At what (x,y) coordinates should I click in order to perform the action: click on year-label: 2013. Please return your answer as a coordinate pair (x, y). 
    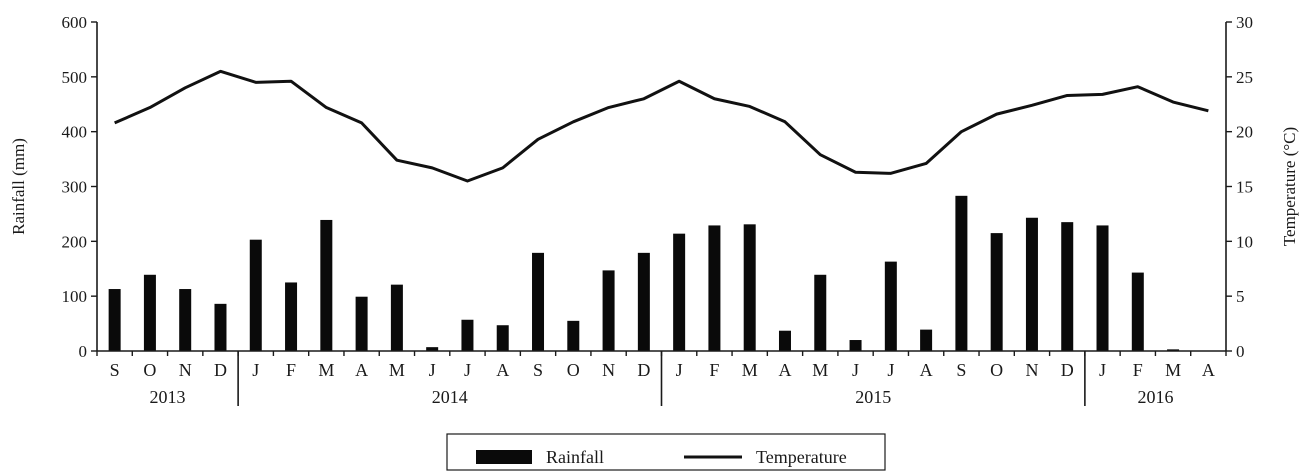
    Looking at the image, I should click on (168, 397).